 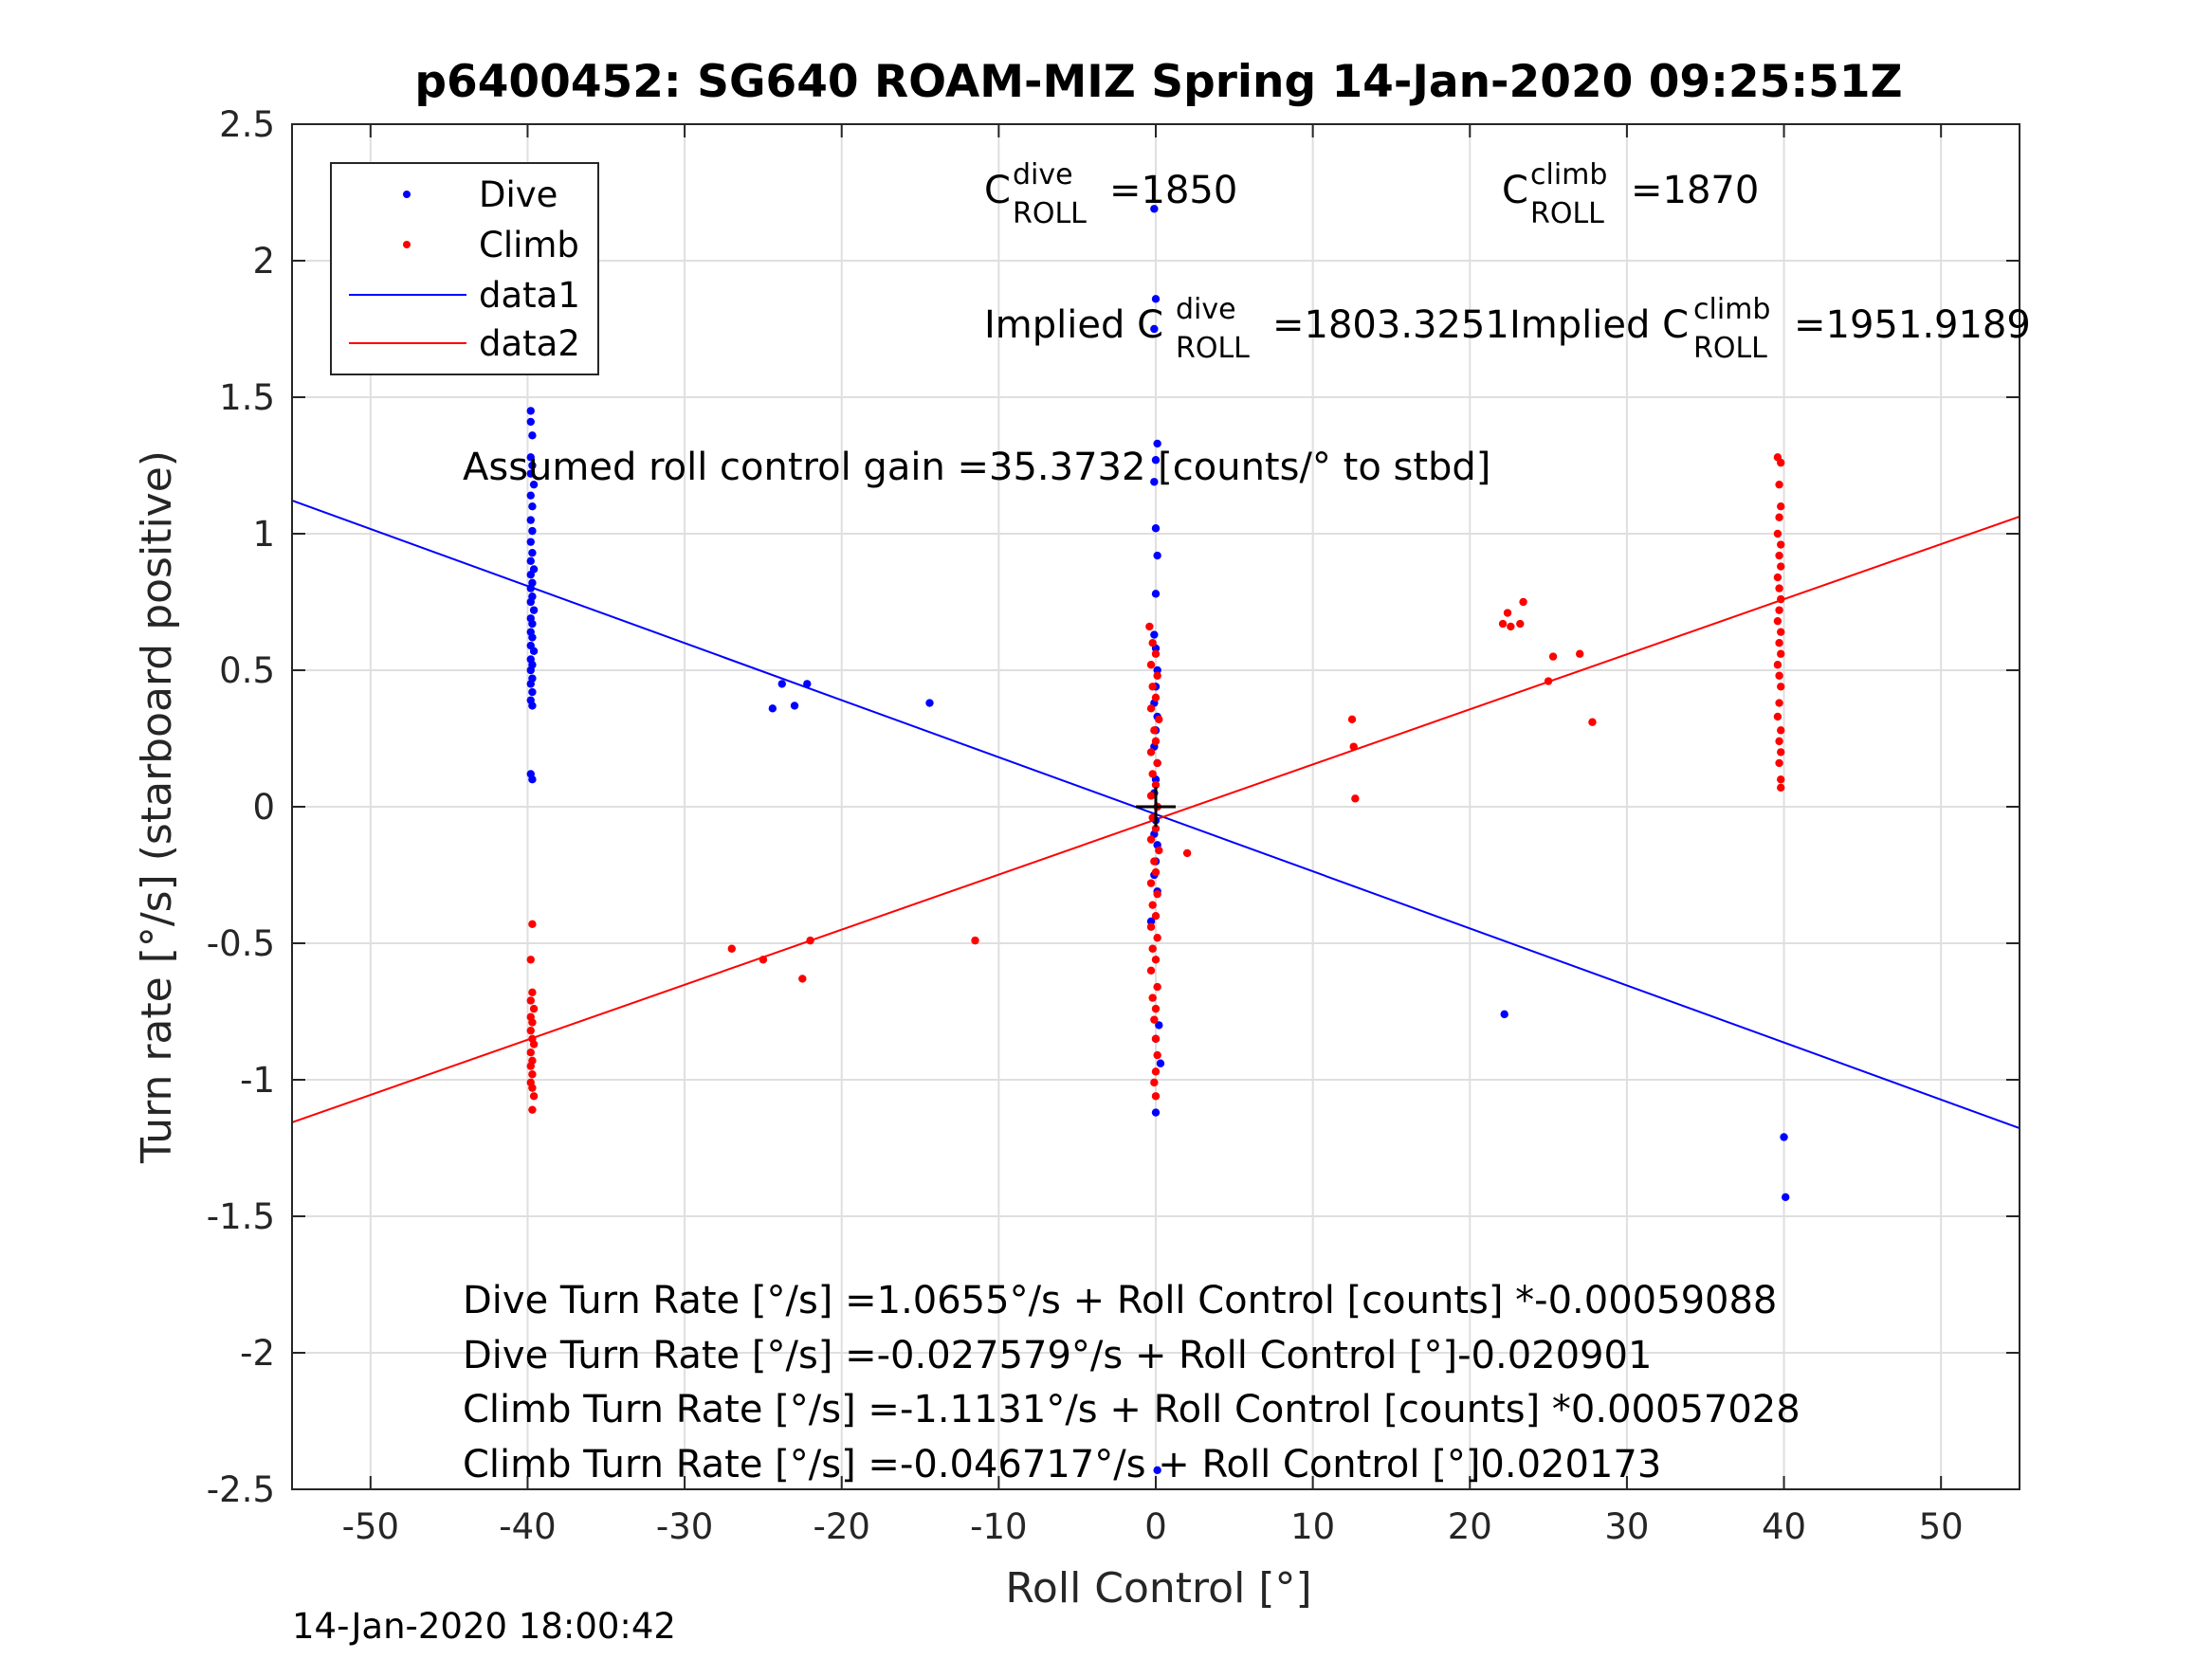 I want to click on x-tick-label: -30, so click(x=684, y=1526).